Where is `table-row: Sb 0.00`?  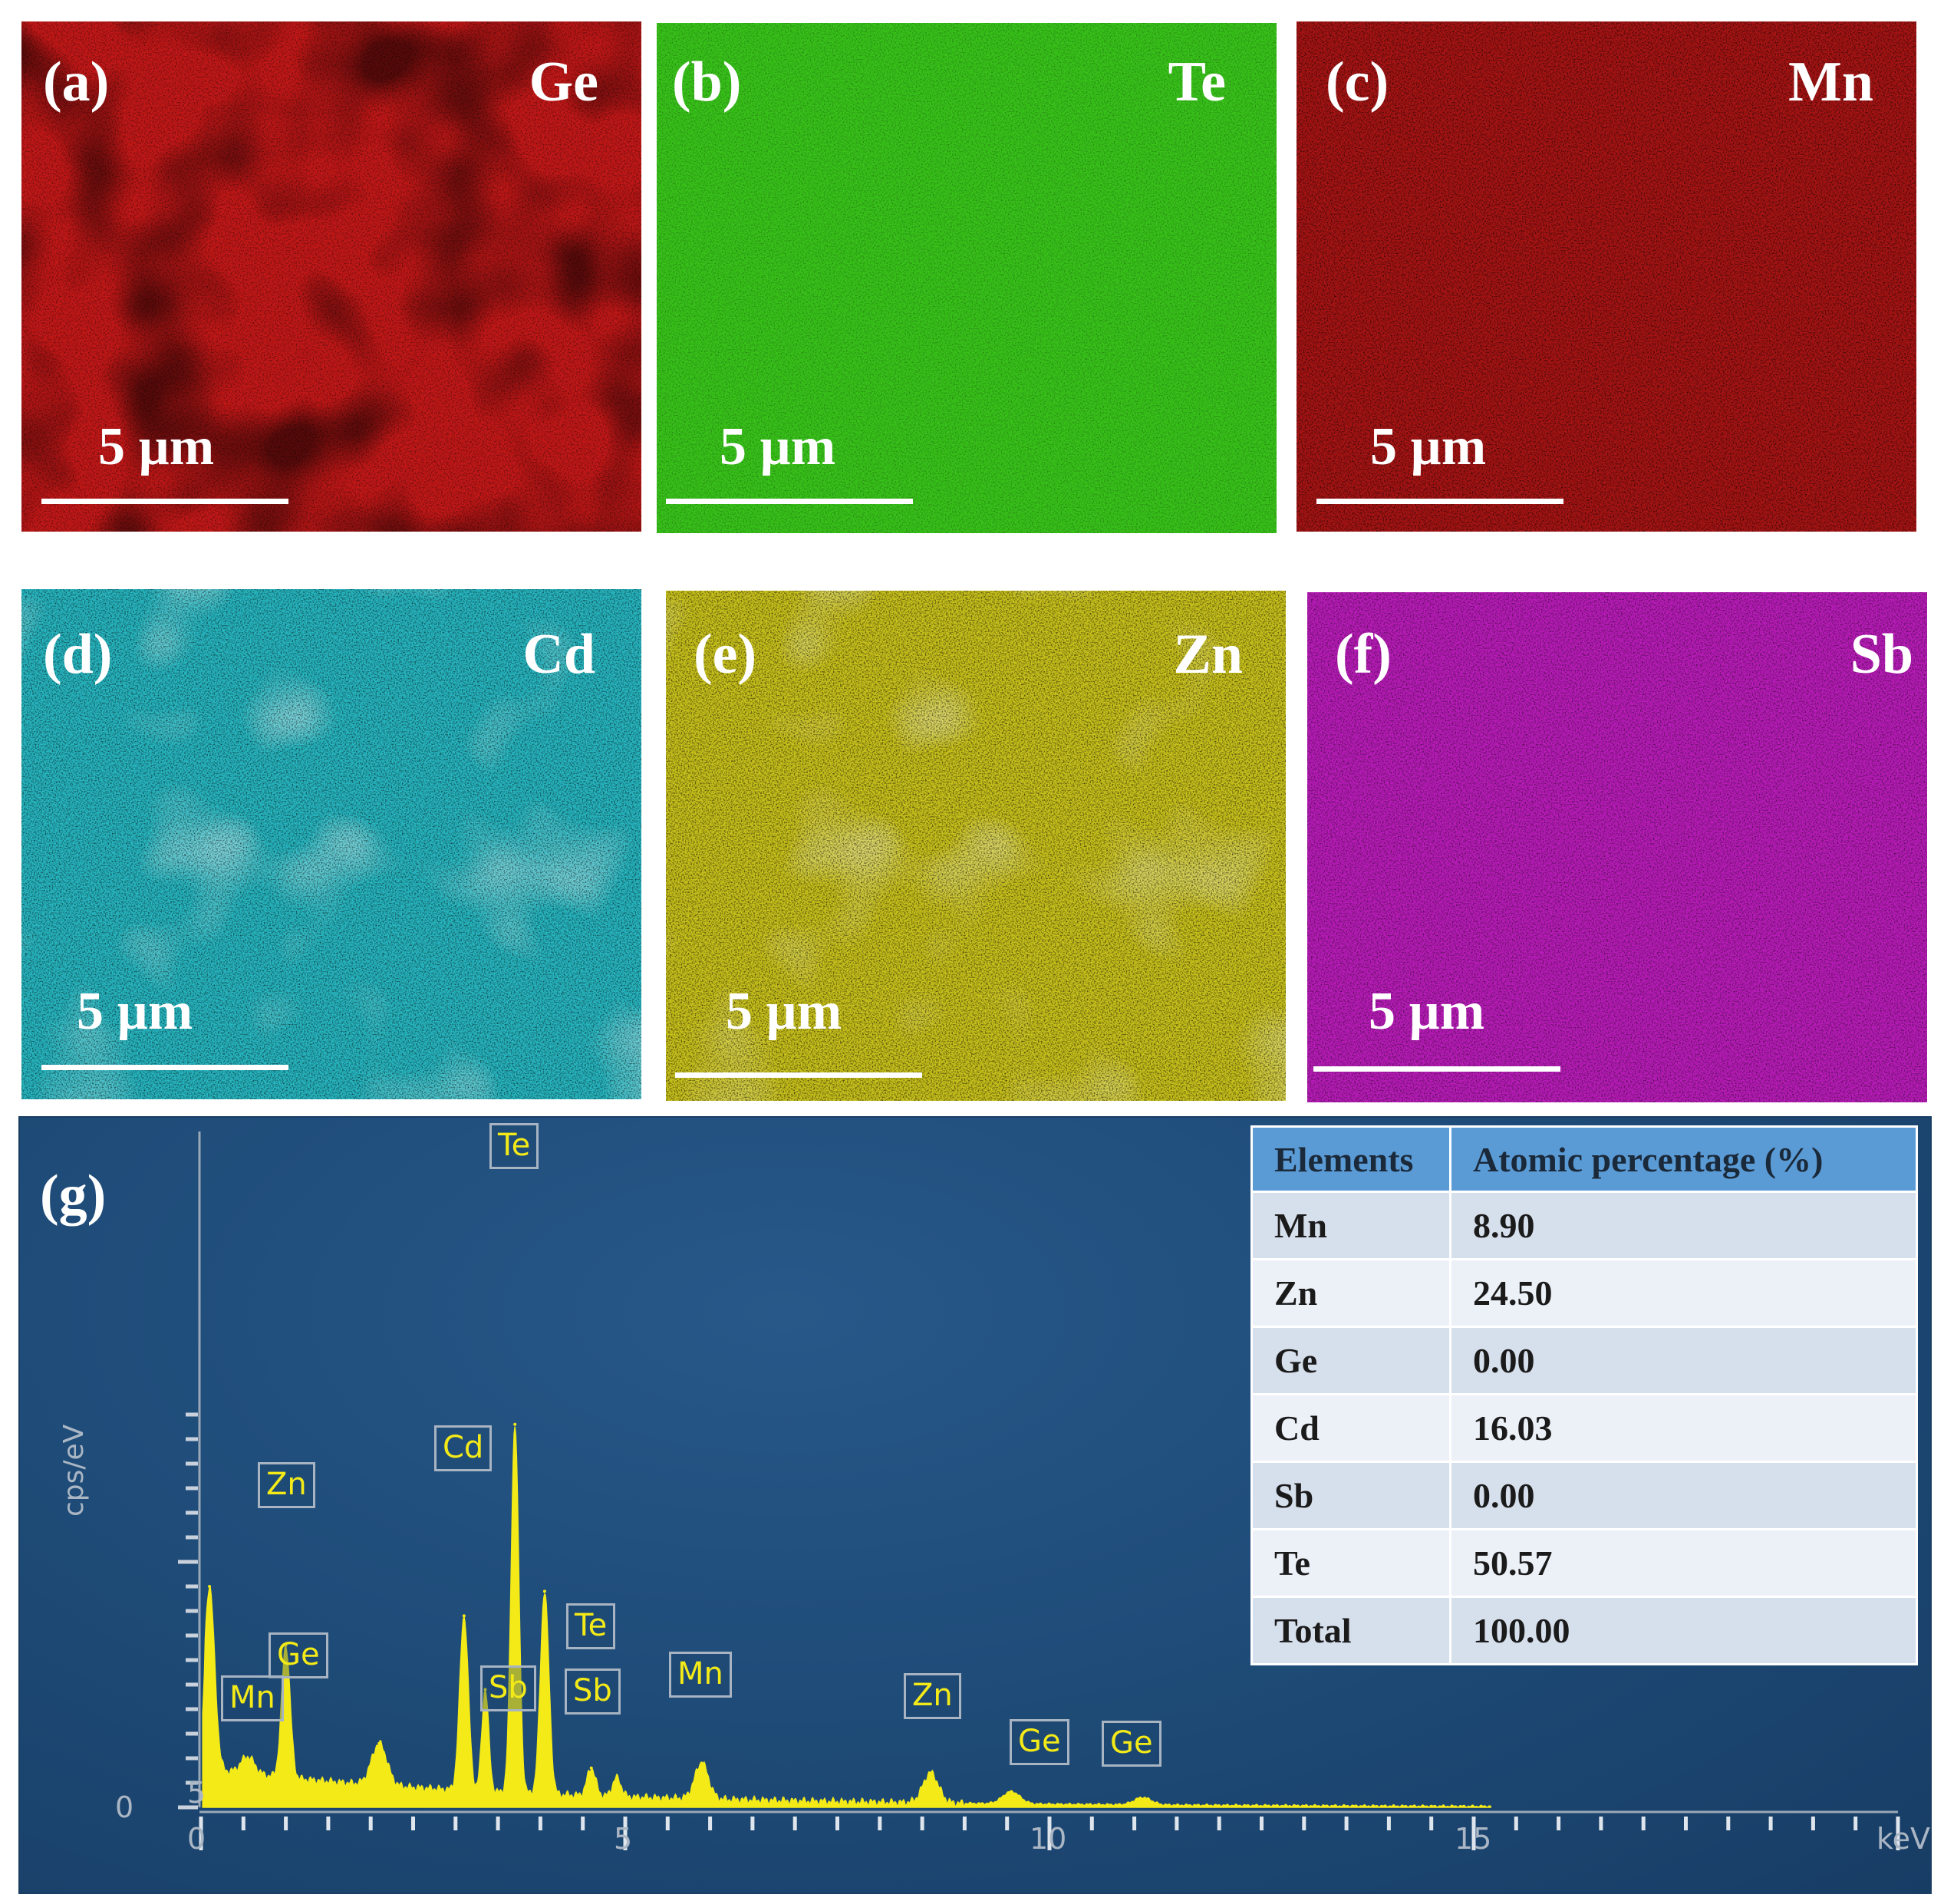
table-row: Sb 0.00 is located at coordinates (1584, 1495).